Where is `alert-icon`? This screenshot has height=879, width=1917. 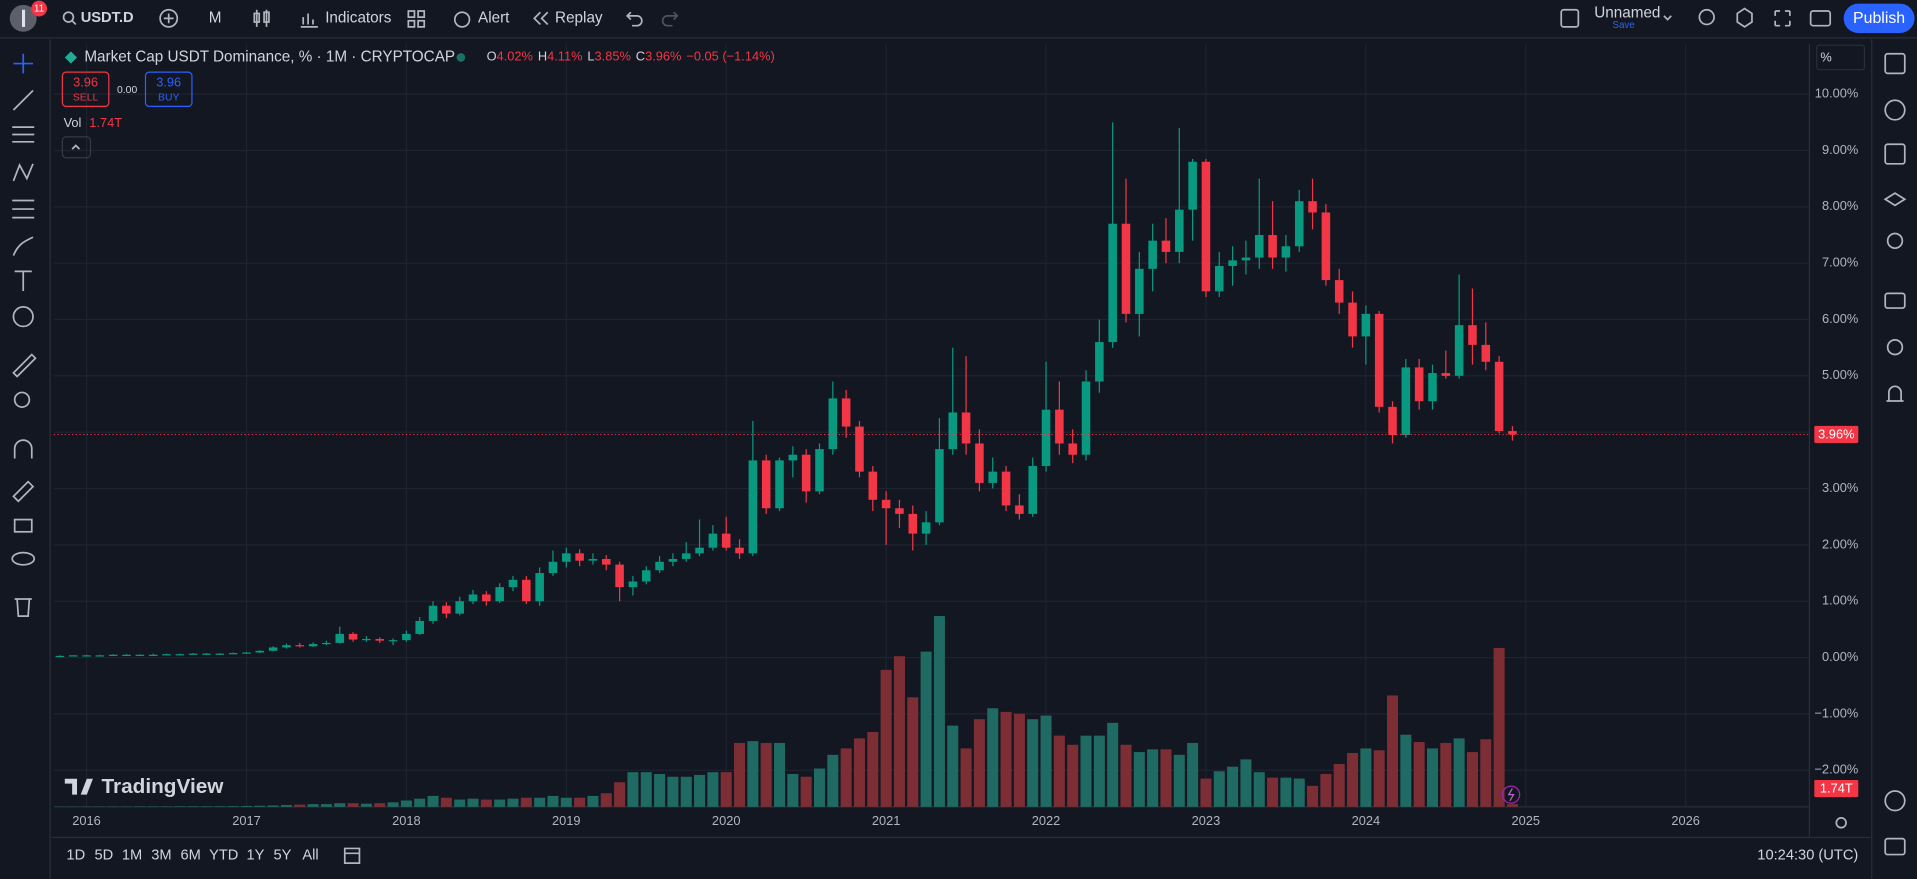
alert-icon is located at coordinates (462, 19).